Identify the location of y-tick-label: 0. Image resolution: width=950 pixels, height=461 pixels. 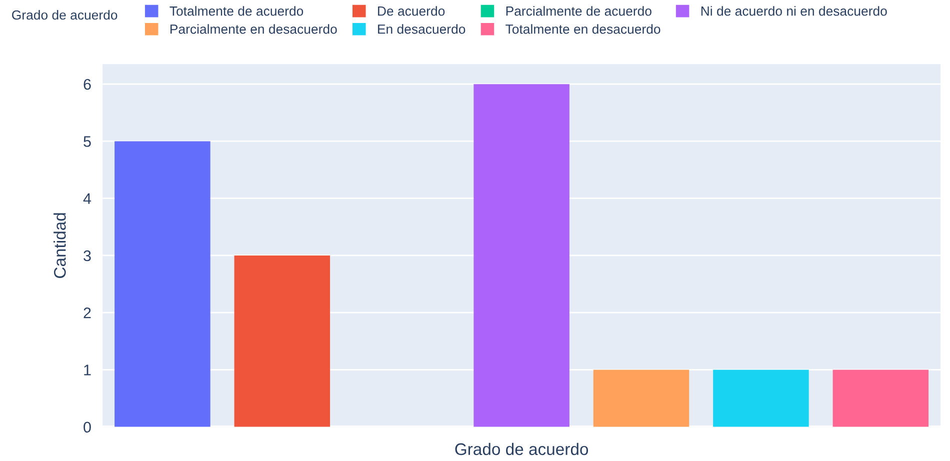
(87, 427).